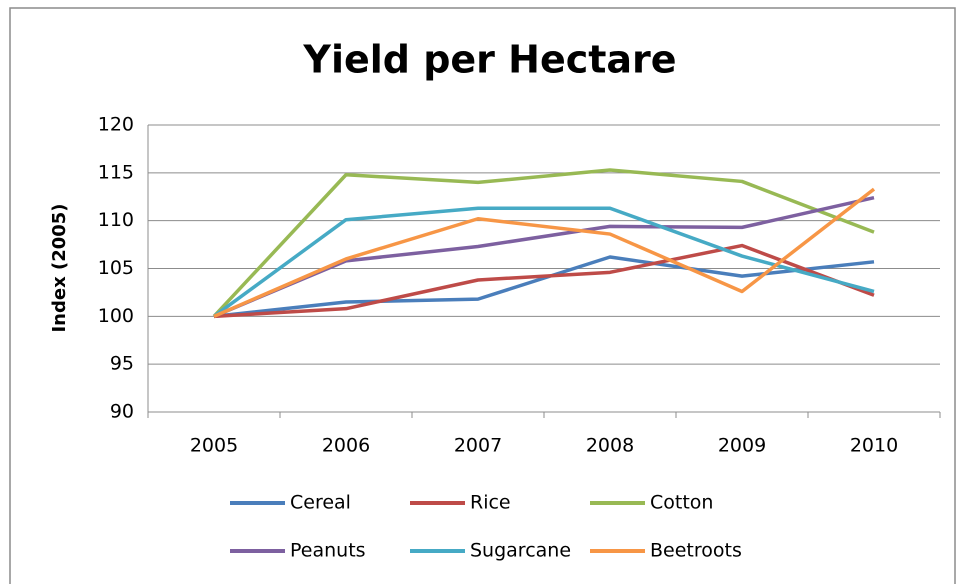 The image size is (959, 584). What do you see at coordinates (59, 267) in the screenshot?
I see `y-axis-label: Index (2005)` at bounding box center [59, 267].